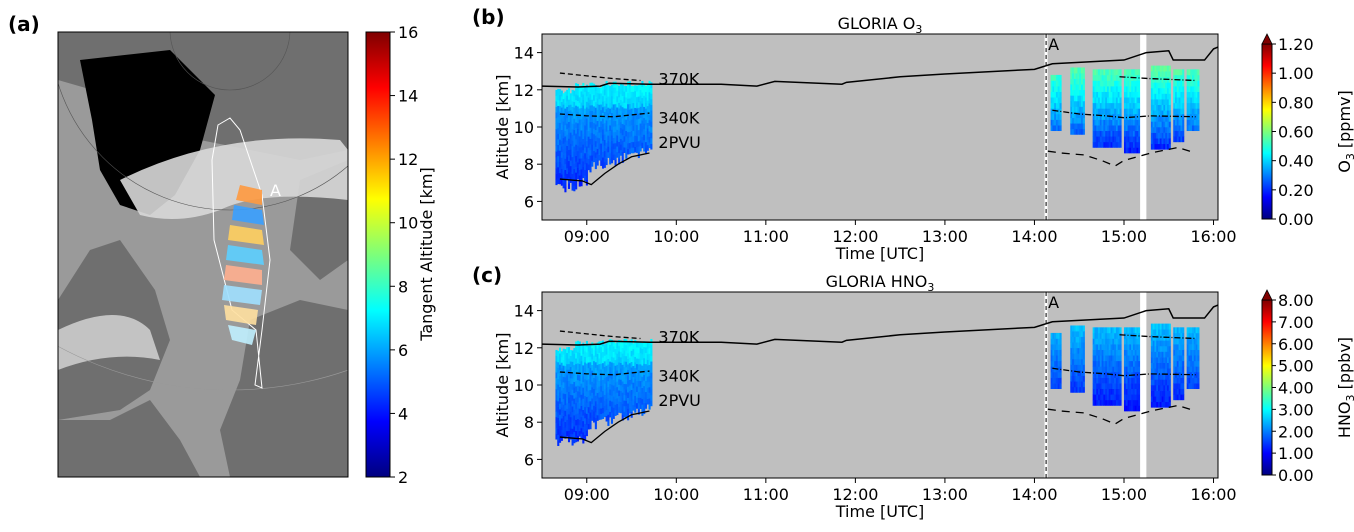  I want to click on colorbar-tick-label: 1.00, so click(1296, 453).